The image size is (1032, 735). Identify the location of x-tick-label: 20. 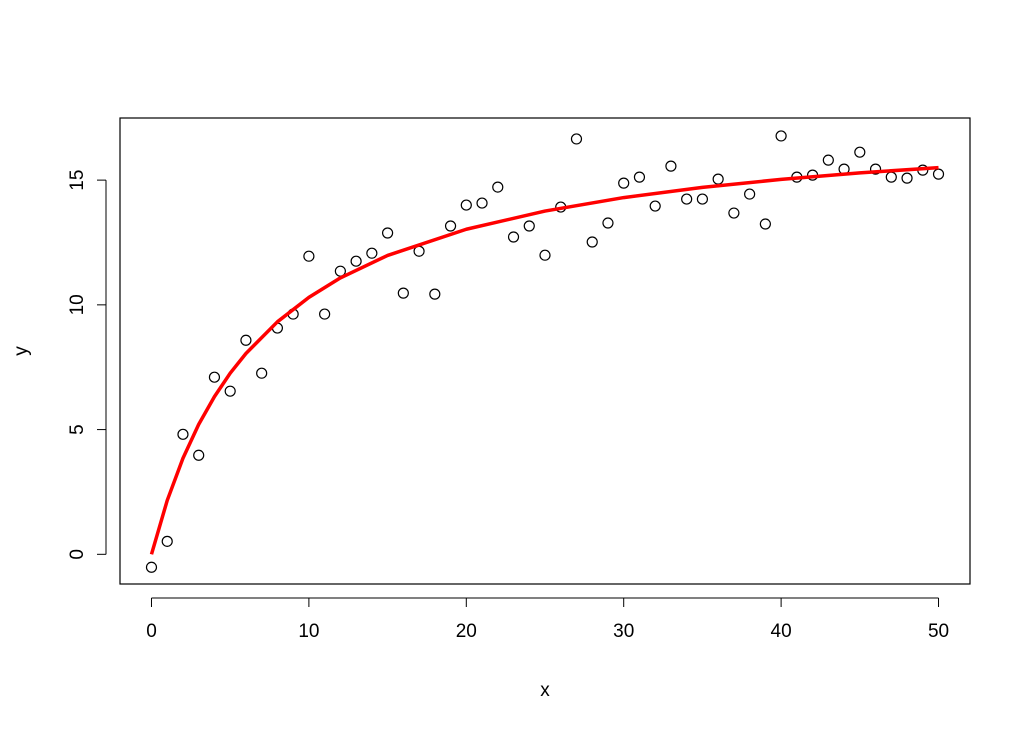
(466, 631).